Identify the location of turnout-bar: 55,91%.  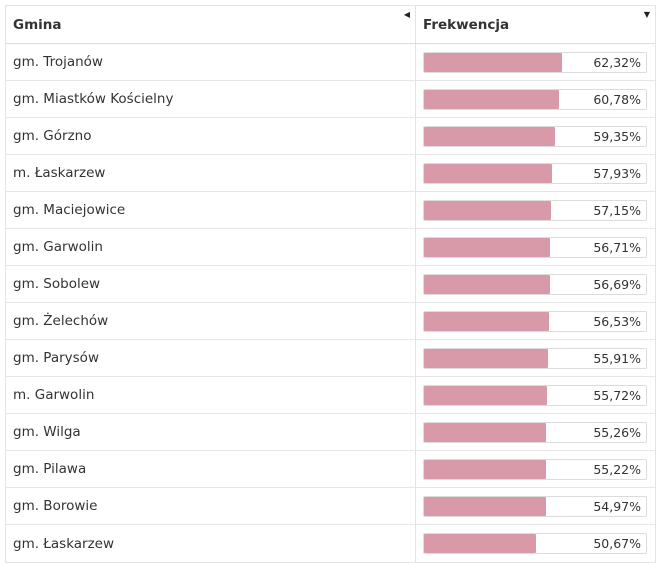
(535, 358).